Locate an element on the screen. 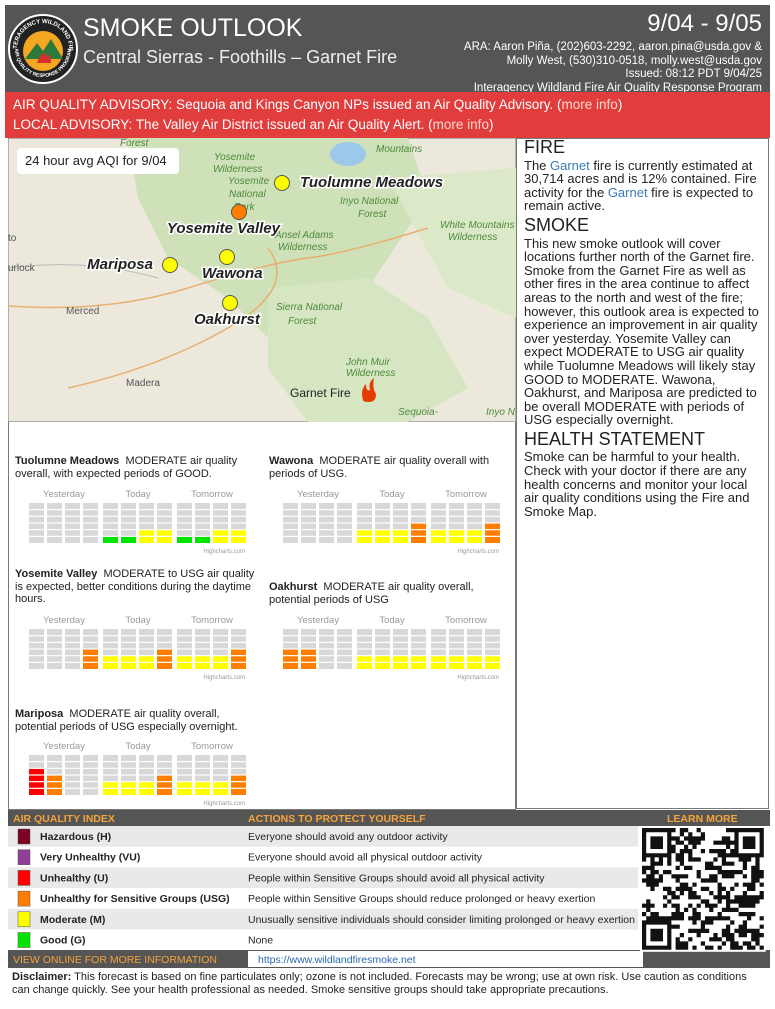  aqi-category: Very Unhealthy (VU) is located at coordinates (90, 858).